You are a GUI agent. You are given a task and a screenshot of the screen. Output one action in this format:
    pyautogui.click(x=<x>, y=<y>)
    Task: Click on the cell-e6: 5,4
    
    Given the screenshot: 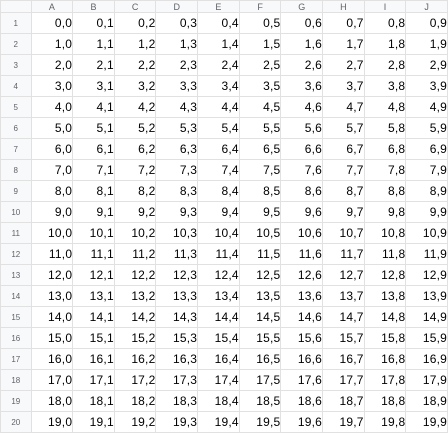 What is the action you would take?
    pyautogui.click(x=218, y=128)
    